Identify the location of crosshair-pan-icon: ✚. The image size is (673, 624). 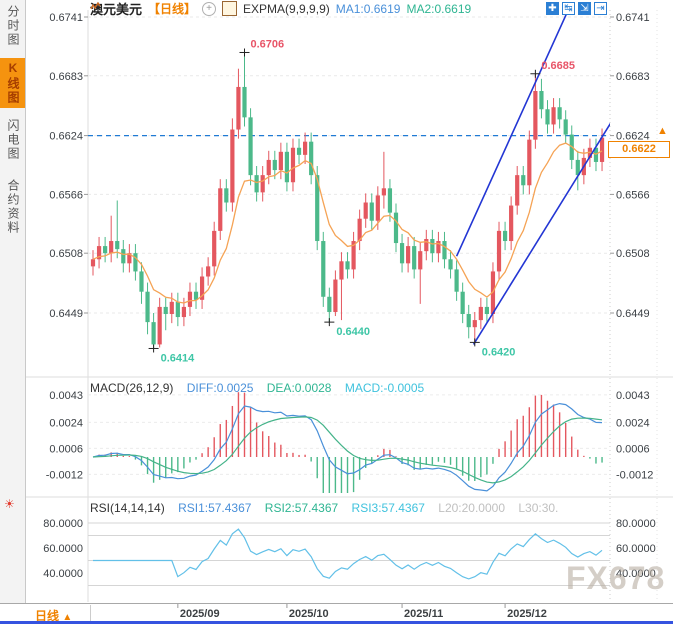
(552, 8).